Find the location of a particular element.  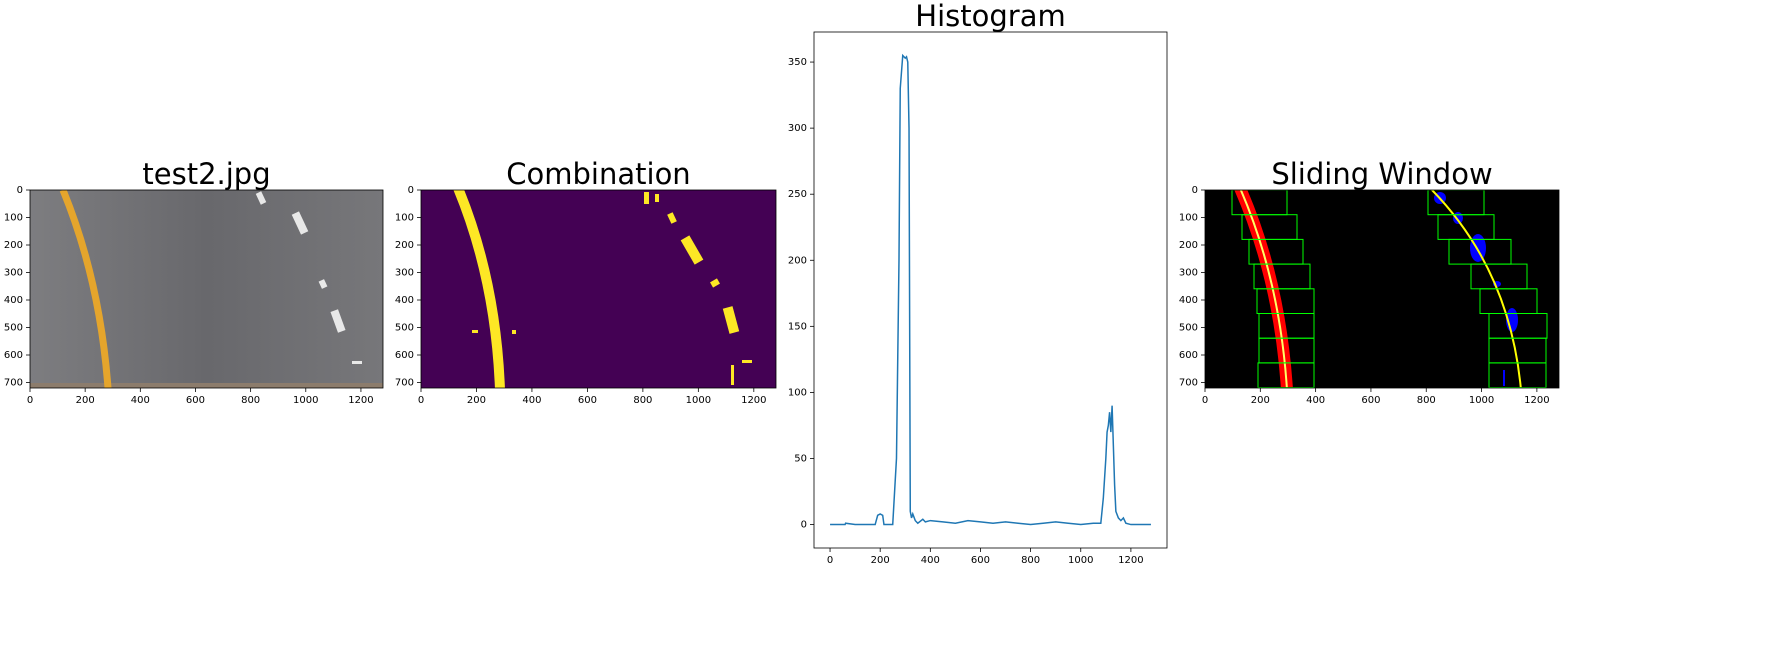

road-image is located at coordinates (206, 289).